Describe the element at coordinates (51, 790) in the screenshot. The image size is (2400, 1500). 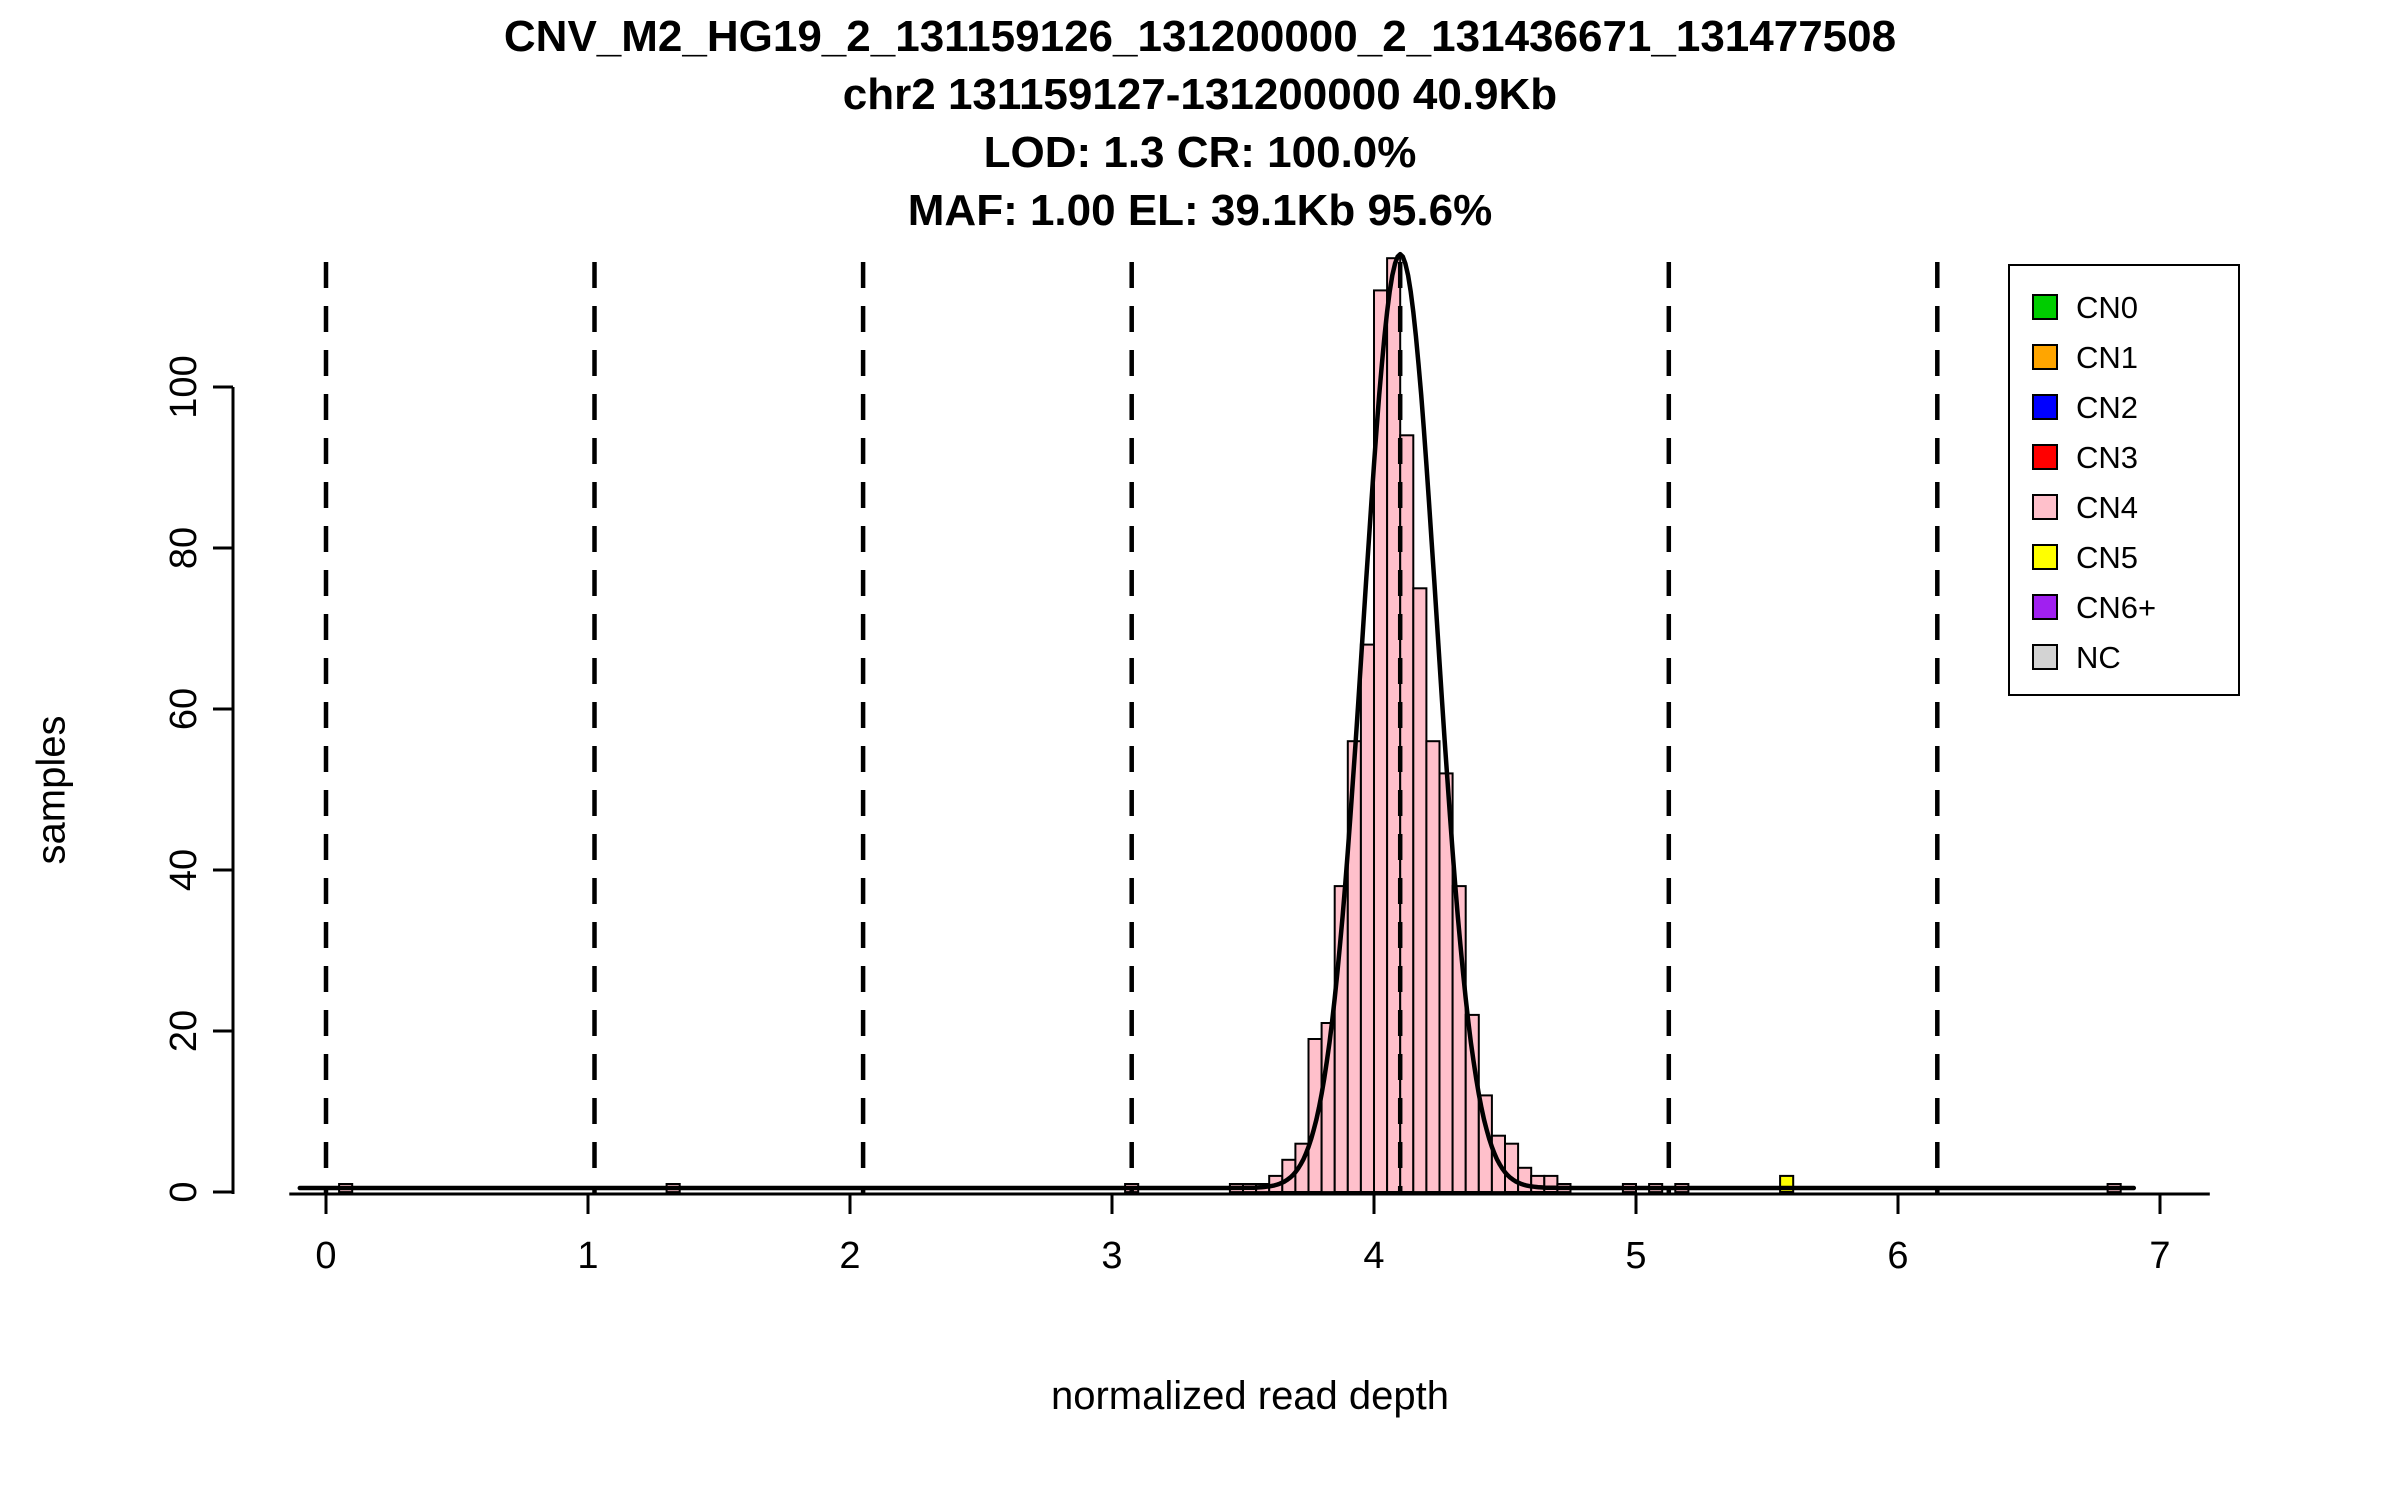
I see `y-axis-title: samples` at that location.